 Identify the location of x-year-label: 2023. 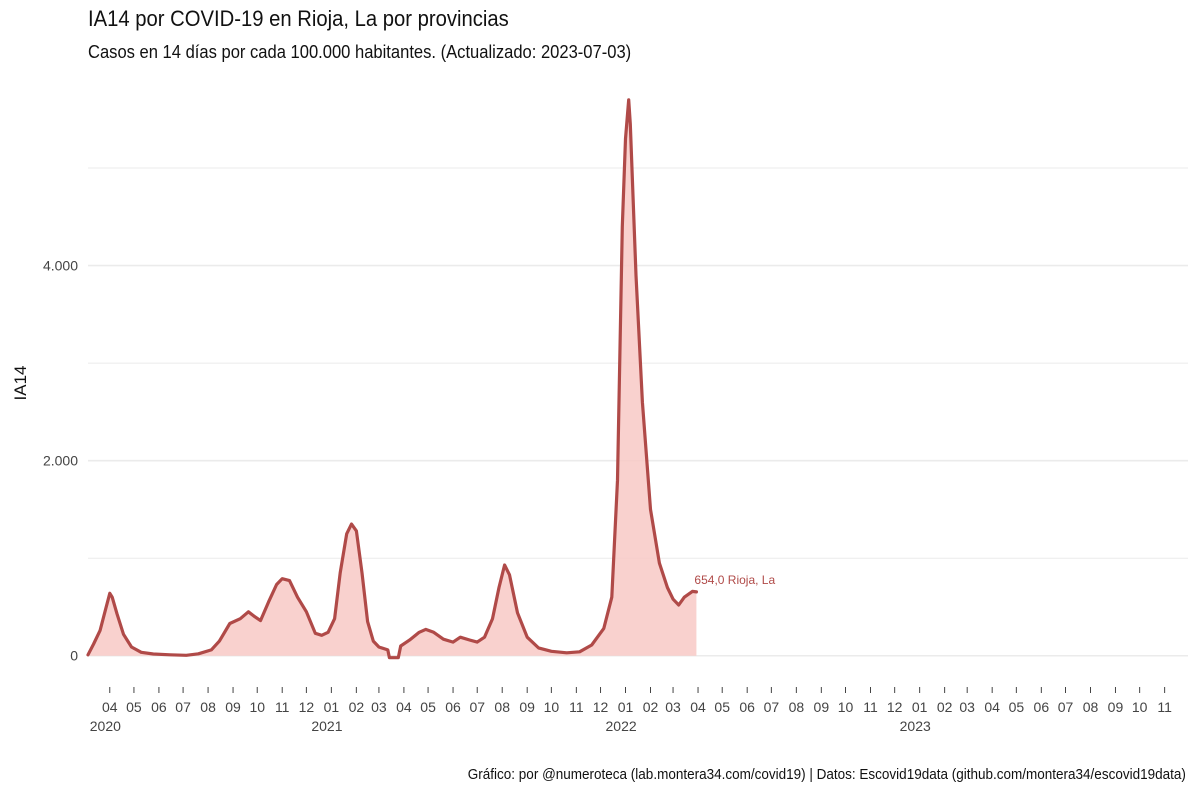
(915, 726).